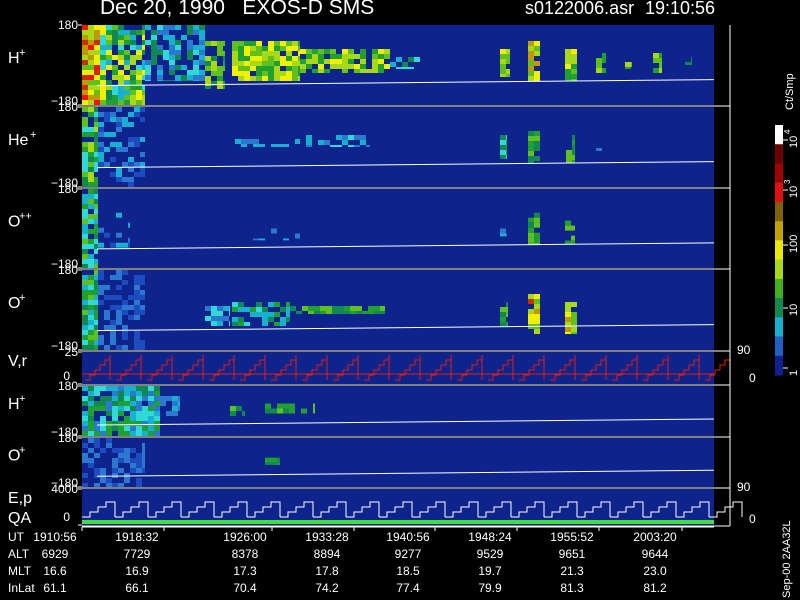  I want to click on axis-top-label: 180, so click(68, 386).